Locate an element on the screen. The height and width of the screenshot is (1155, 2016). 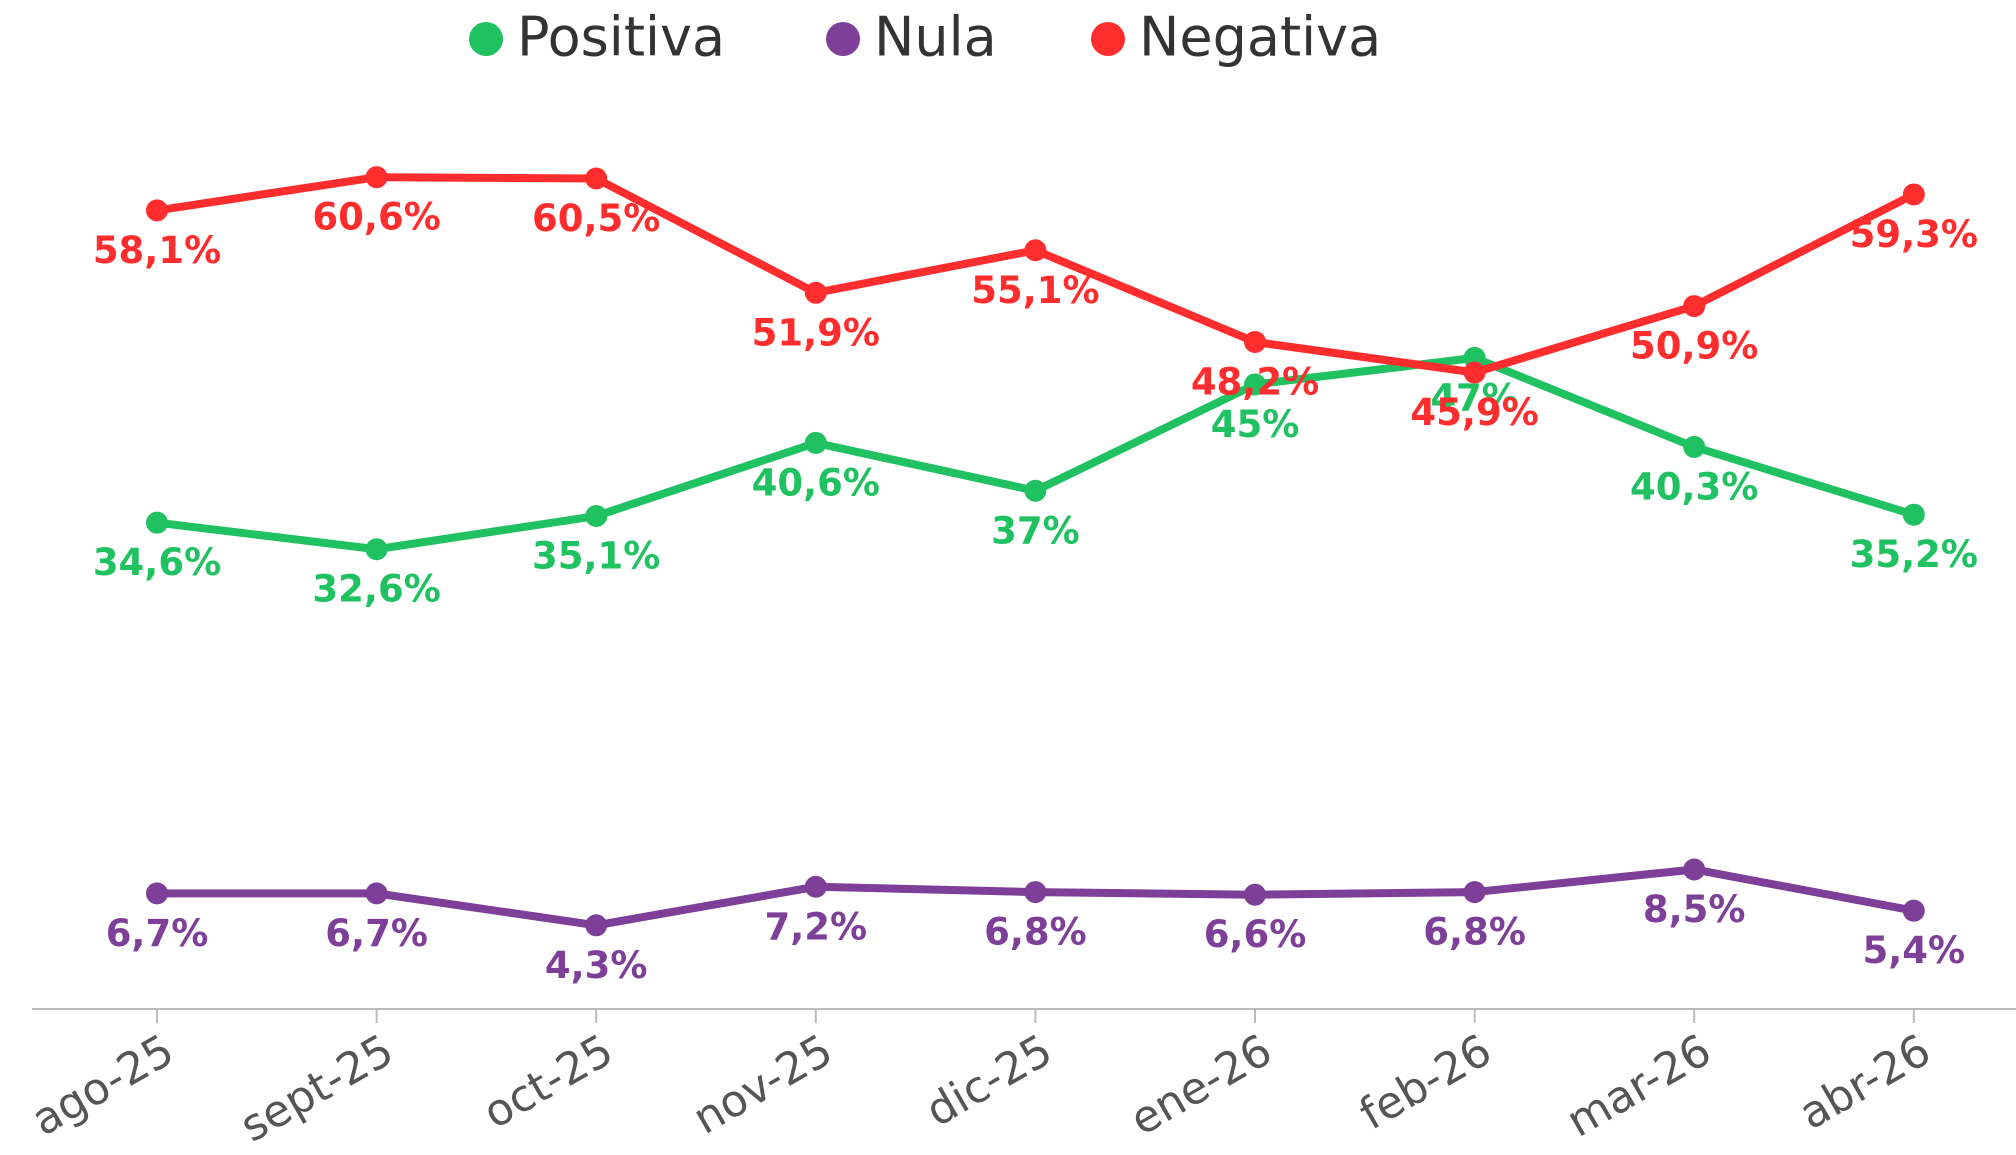
data-label: 40,3% is located at coordinates (1694, 486).